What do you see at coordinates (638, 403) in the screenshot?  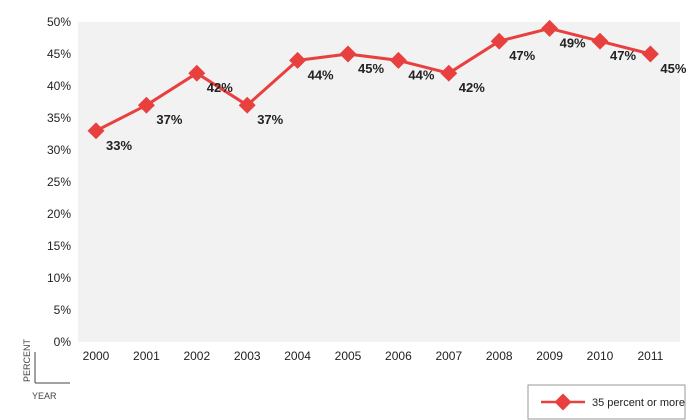 I see `legend-label: 35 percent or more` at bounding box center [638, 403].